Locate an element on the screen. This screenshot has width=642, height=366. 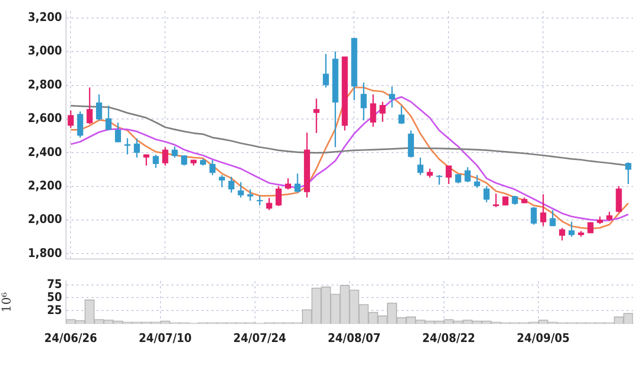
y-axis-title: 10⁶ is located at coordinates (7, 302).